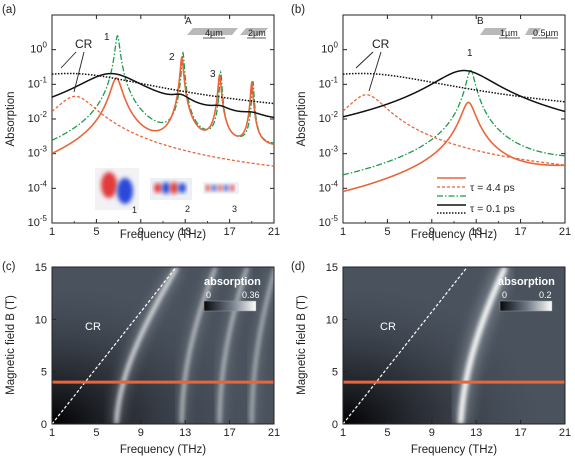 The width and height of the screenshot is (575, 460). I want to click on panel-b-xlabel: Frequency (THz), so click(454, 235).